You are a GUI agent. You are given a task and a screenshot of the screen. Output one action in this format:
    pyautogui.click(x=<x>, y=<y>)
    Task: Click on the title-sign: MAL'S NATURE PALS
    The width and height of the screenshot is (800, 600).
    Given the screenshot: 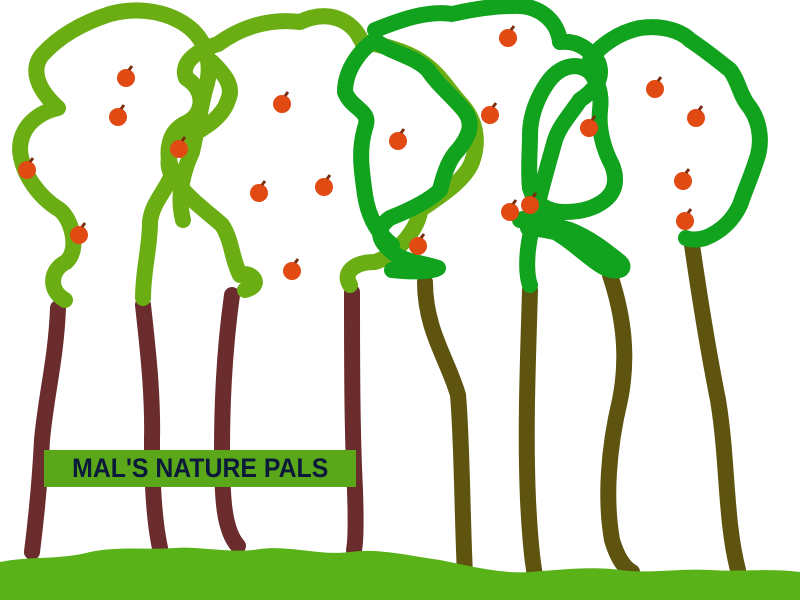 What is the action you would take?
    pyautogui.click(x=200, y=468)
    